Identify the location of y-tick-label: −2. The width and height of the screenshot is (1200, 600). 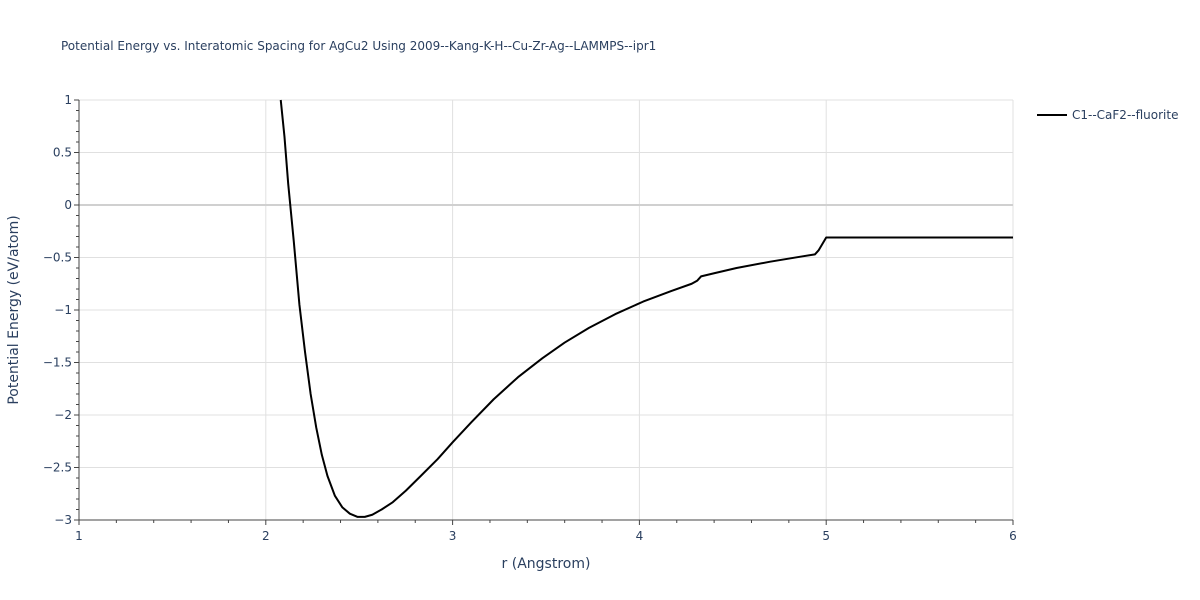
(63, 415).